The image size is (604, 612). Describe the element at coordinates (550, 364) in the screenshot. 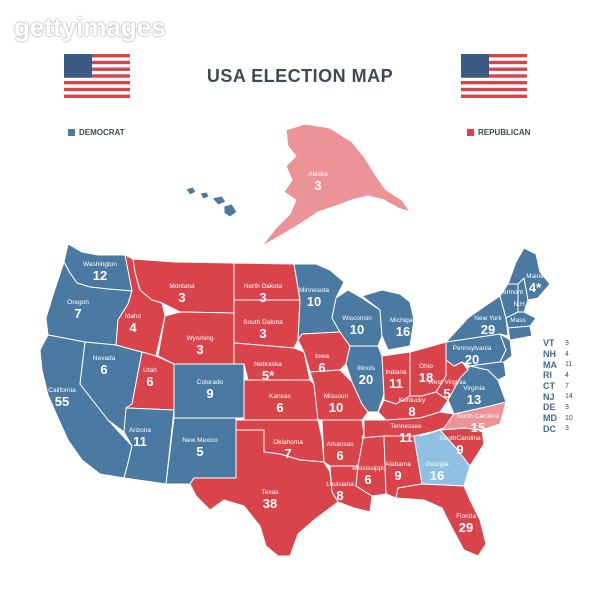

I see `small-state-abbr: MA` at that location.